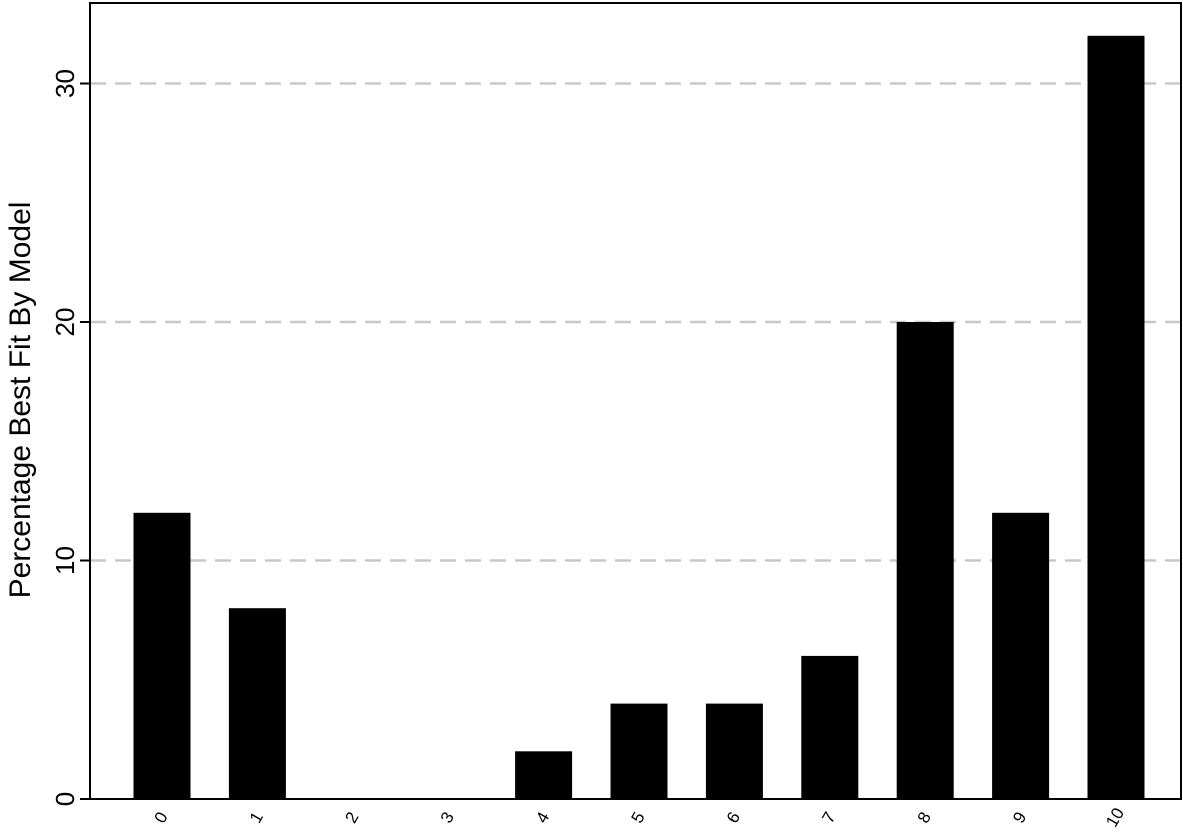  Describe the element at coordinates (70, 404) in the screenshot. I see `y-axis: 0 10 20 30` at that location.